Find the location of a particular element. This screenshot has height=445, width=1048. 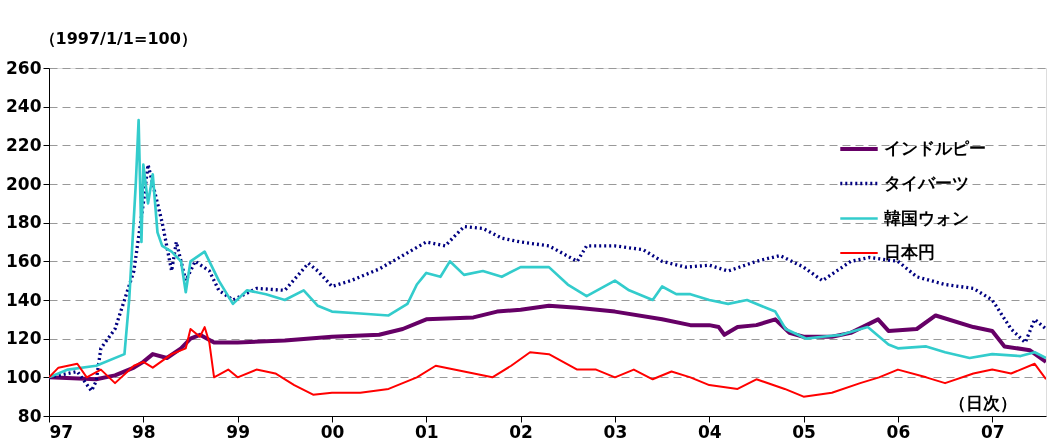

legend-label: インドルピー is located at coordinates (935, 148).